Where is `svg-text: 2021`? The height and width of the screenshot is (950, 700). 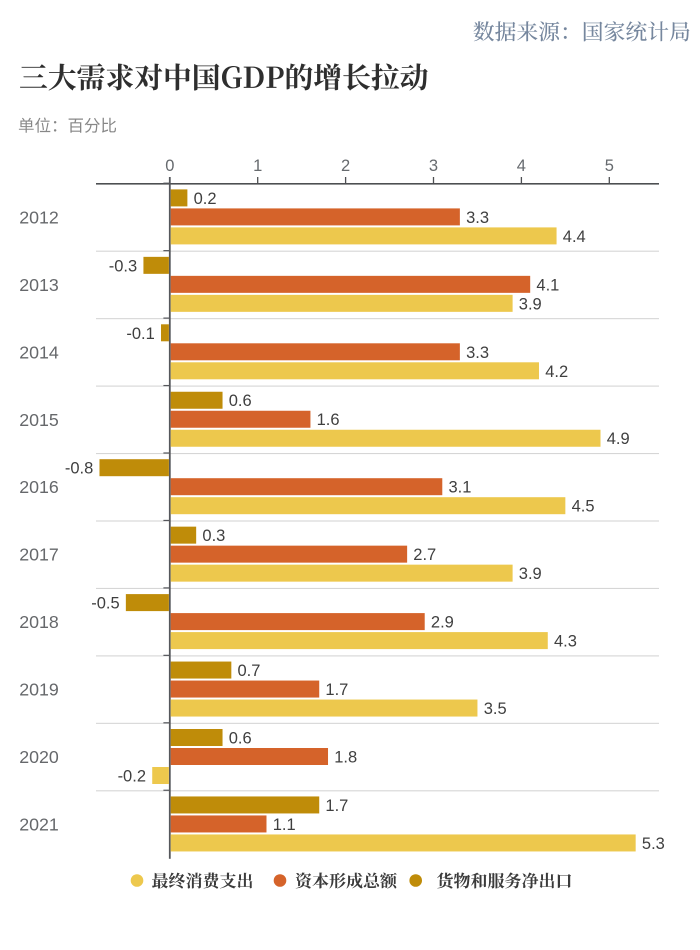 svg-text: 2021 is located at coordinates (39, 825).